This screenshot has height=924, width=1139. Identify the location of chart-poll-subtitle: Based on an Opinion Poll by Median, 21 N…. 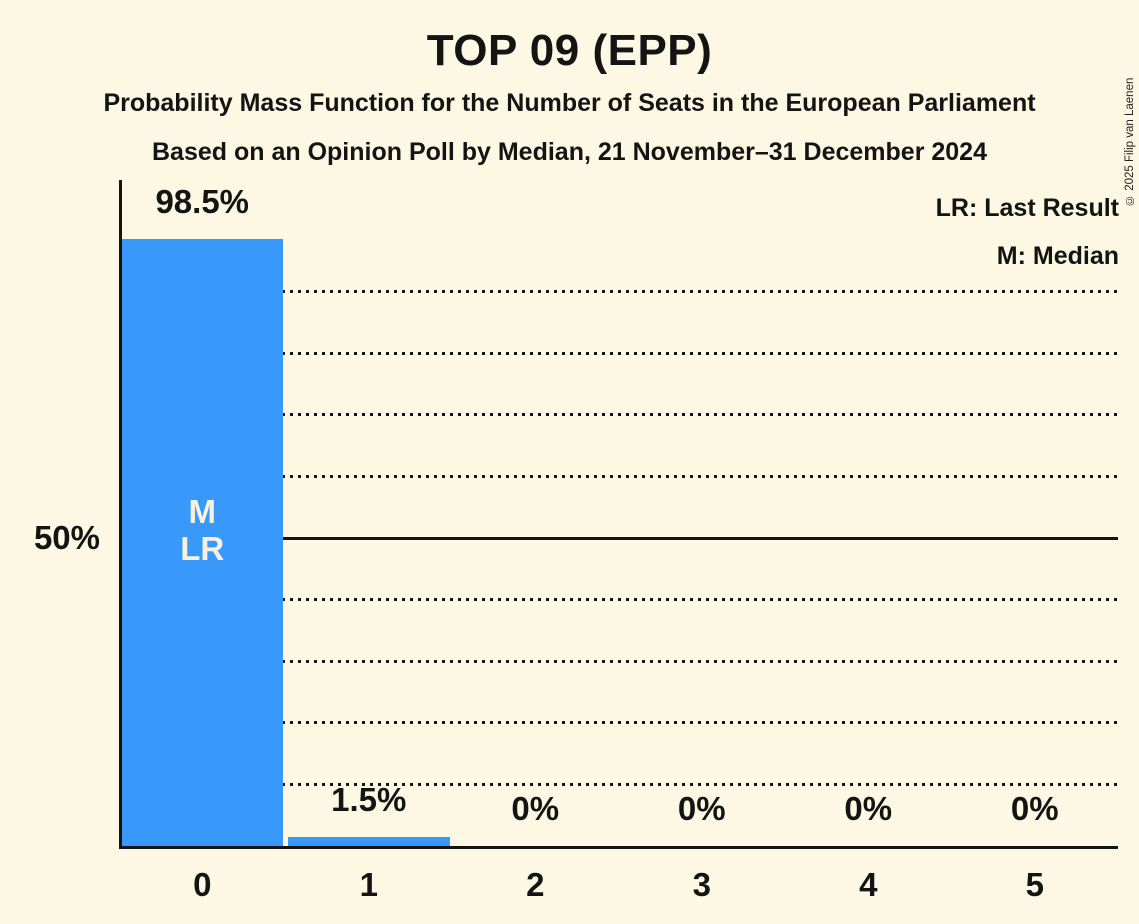
(569, 152).